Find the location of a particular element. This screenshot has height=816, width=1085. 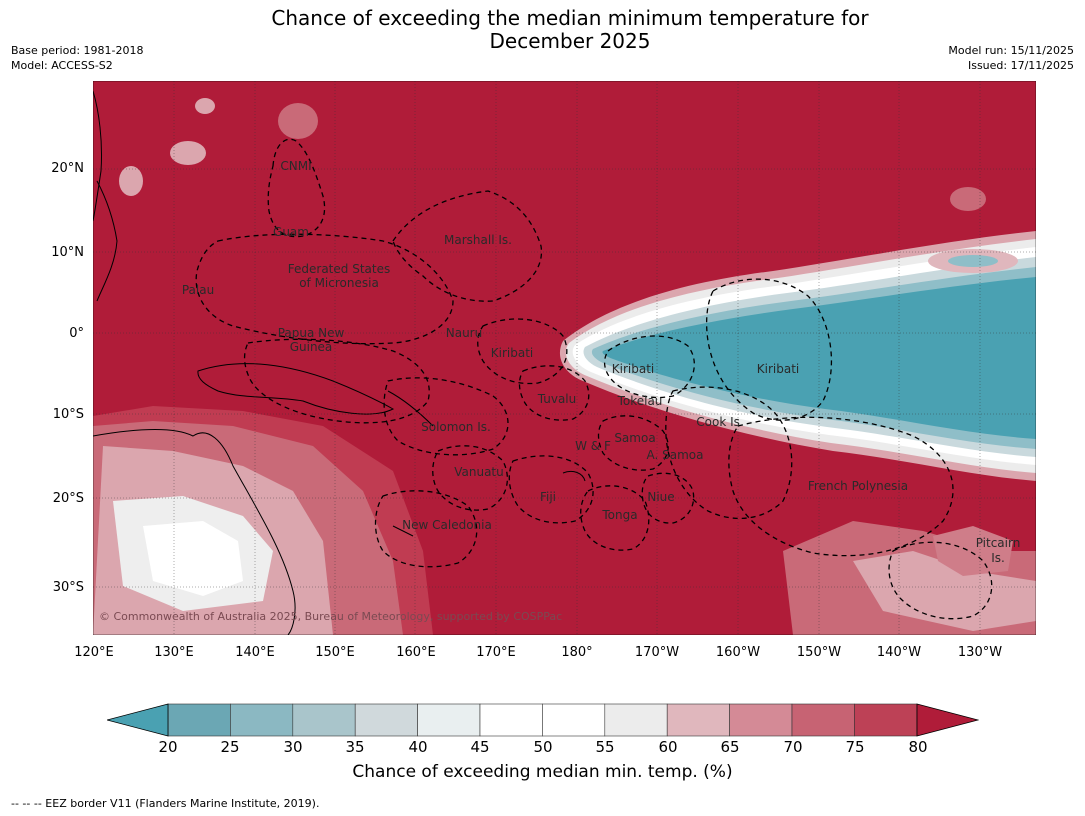

eez-solomon is located at coordinates (446, 416).